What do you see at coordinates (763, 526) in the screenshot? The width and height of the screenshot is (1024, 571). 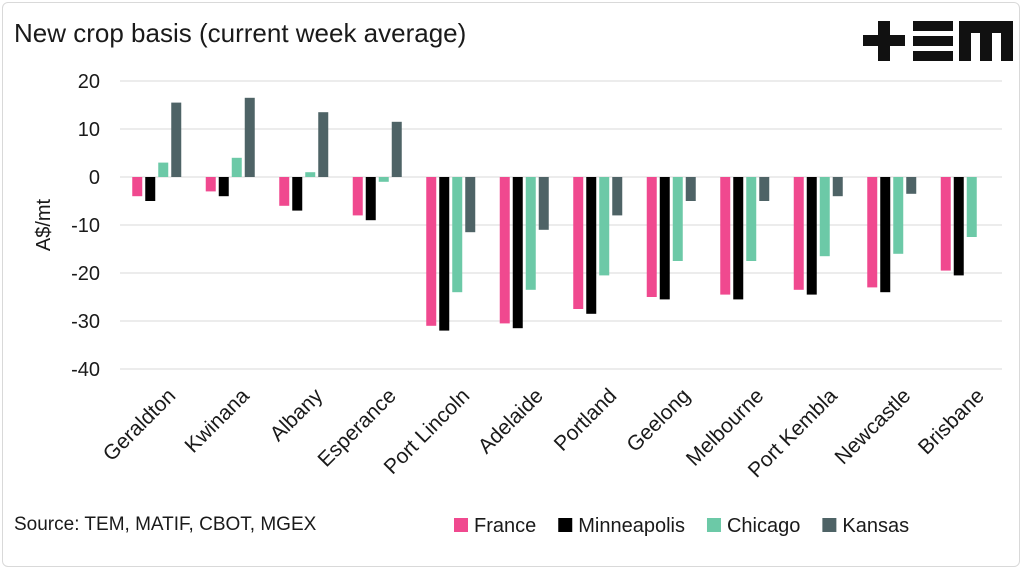 I see `legend-label: Chicago` at bounding box center [763, 526].